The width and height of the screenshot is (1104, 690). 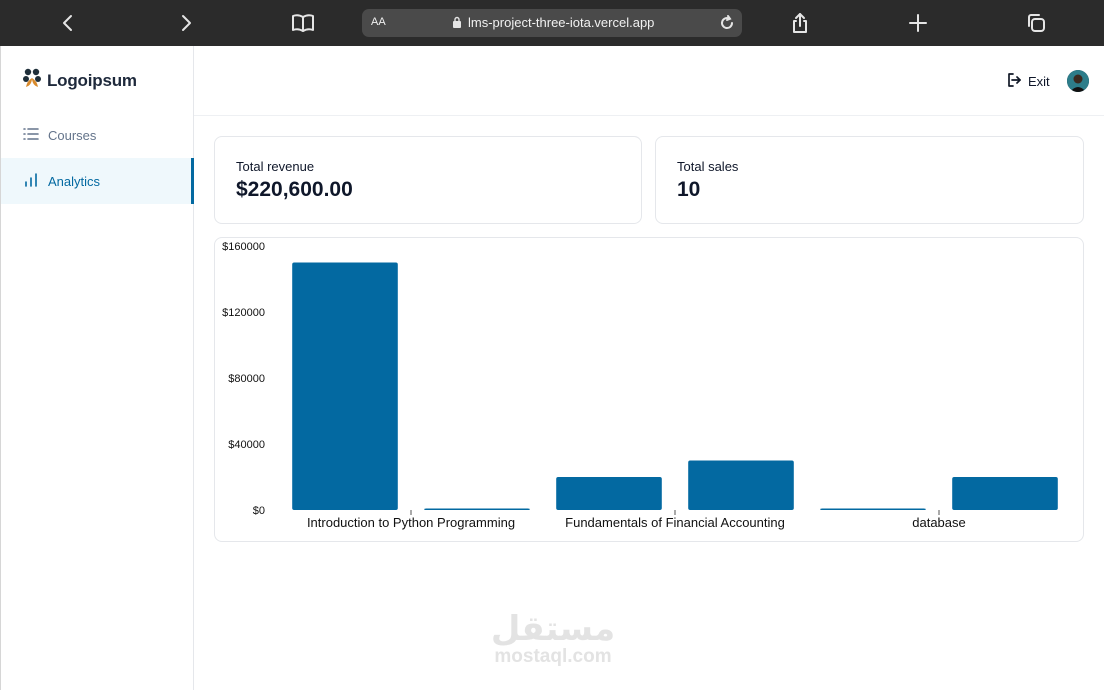 I want to click on share-icon, so click(x=800, y=23).